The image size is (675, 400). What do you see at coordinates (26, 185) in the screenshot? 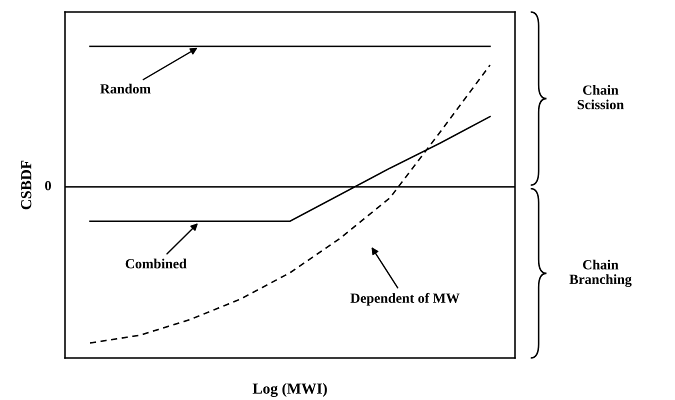
I see `y-axis-title: CSBDF` at bounding box center [26, 185].